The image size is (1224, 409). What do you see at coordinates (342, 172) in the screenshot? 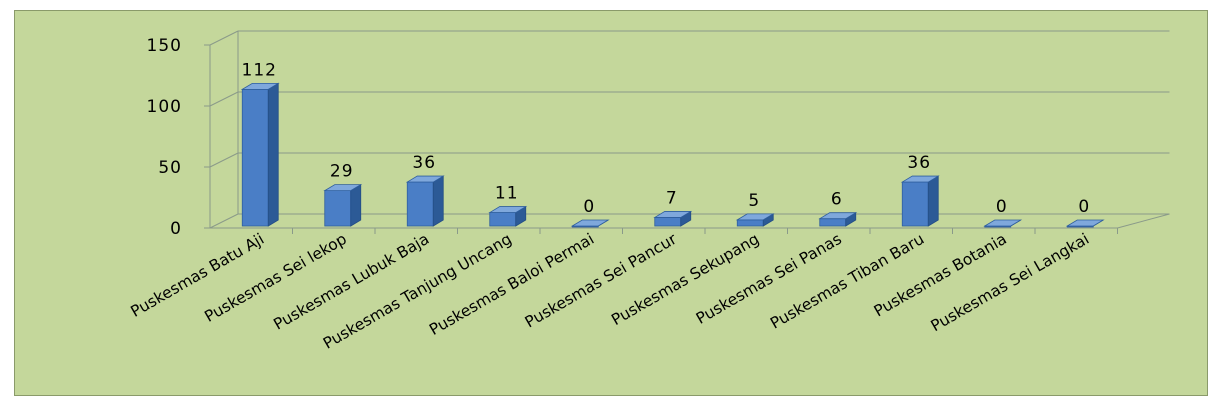
I see `data-label: 29` at bounding box center [342, 172].